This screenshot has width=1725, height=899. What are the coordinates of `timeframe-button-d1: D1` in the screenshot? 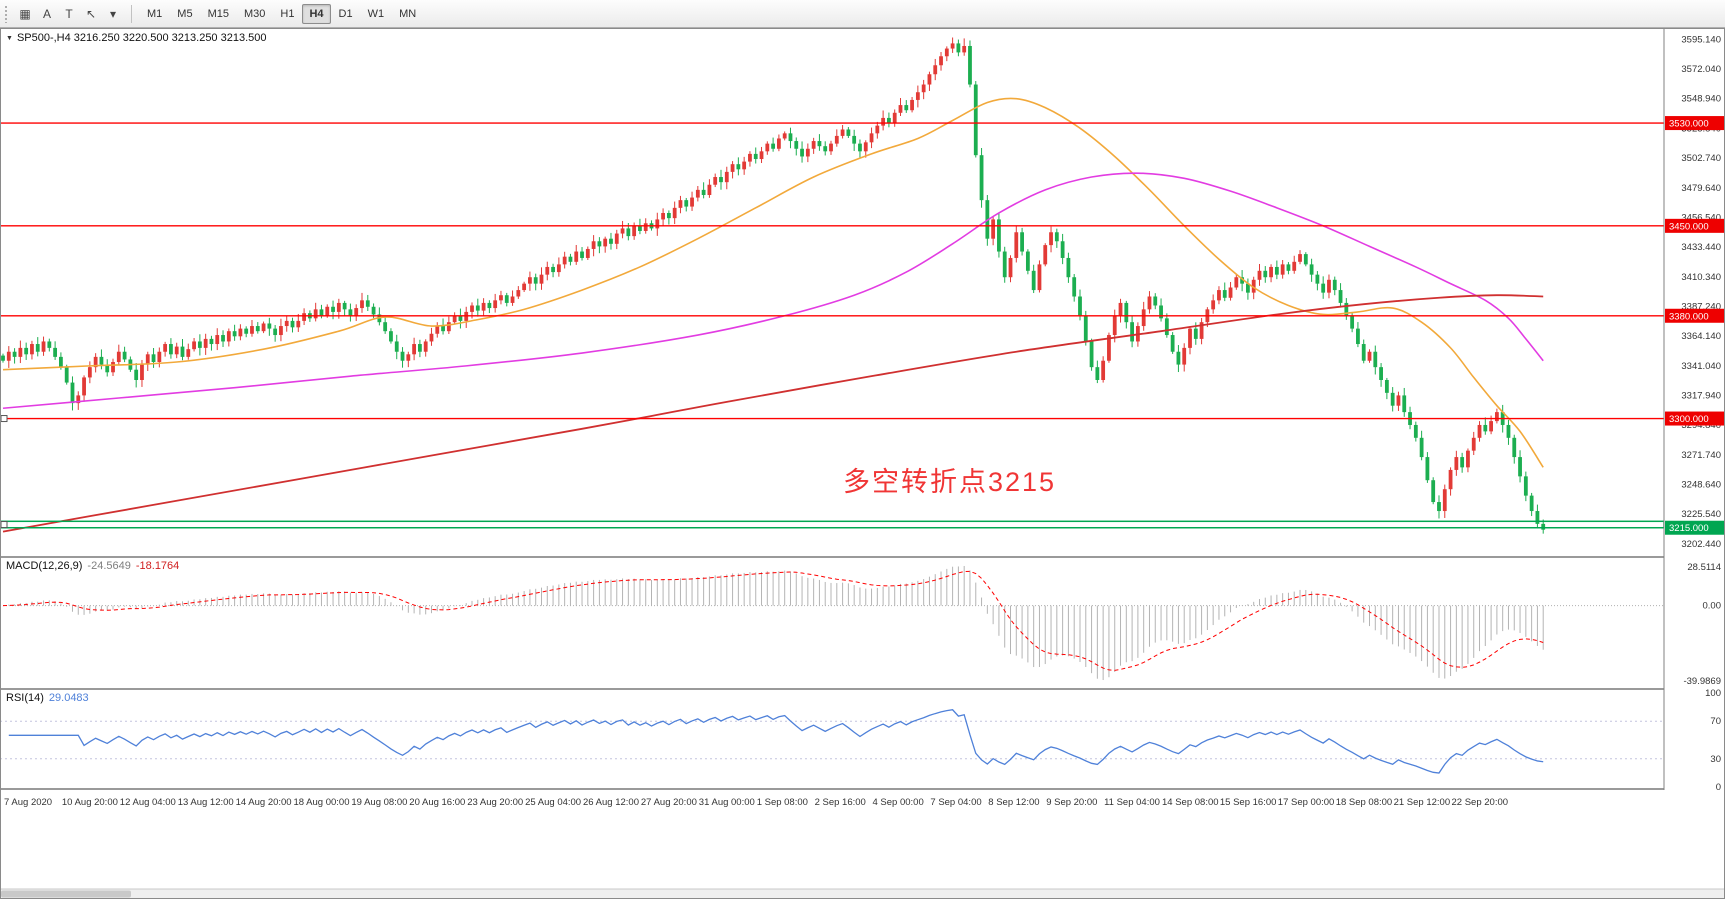 It's located at (345, 13).